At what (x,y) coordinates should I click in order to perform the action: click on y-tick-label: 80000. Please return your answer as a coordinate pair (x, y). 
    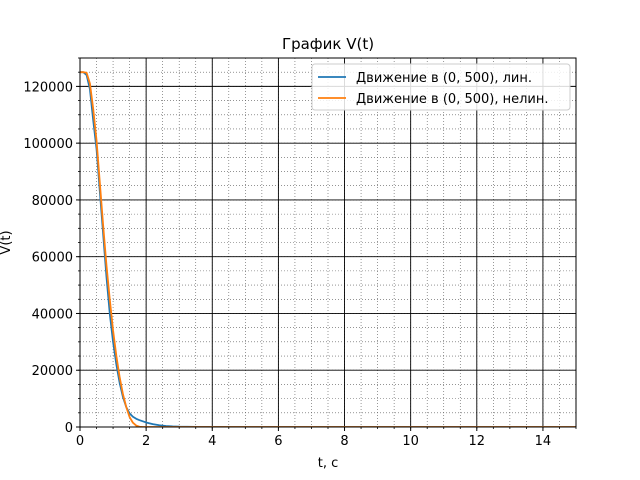
    Looking at the image, I should click on (52, 201).